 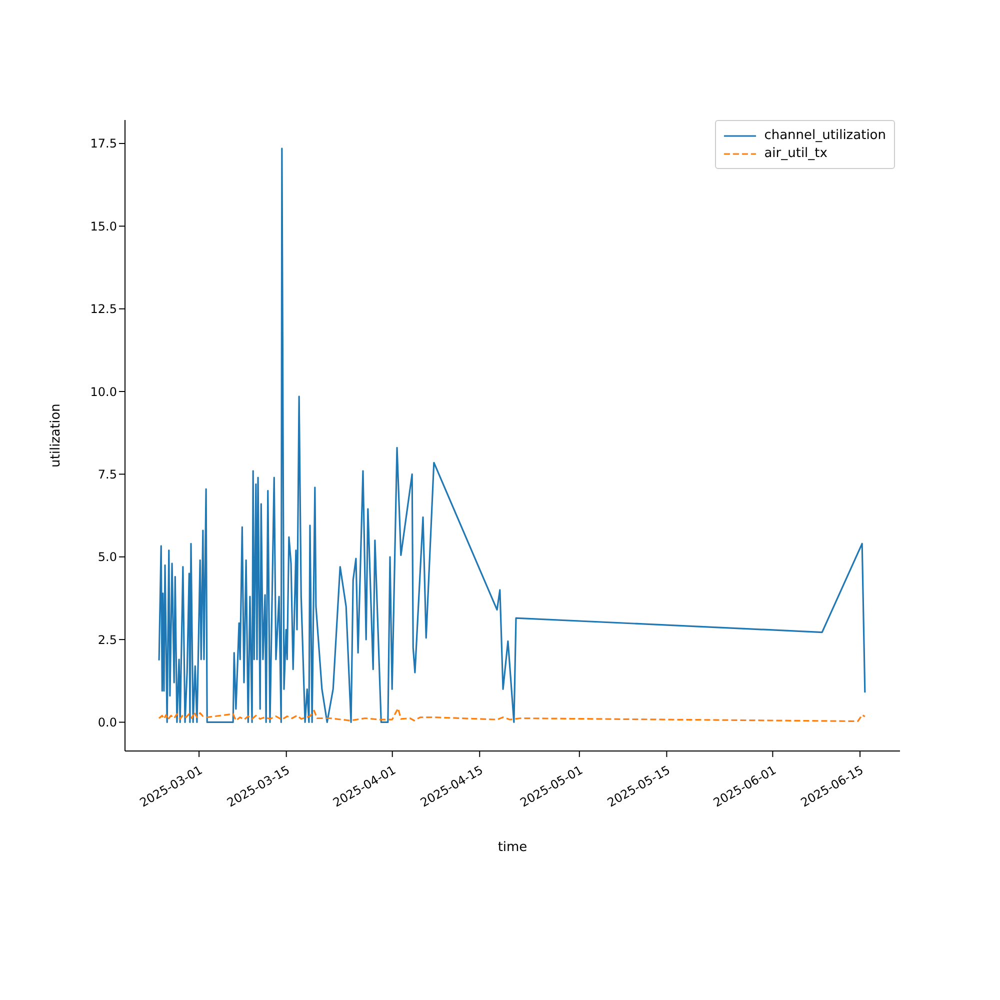 What do you see at coordinates (513, 847) in the screenshot?
I see `x-axis-title: time` at bounding box center [513, 847].